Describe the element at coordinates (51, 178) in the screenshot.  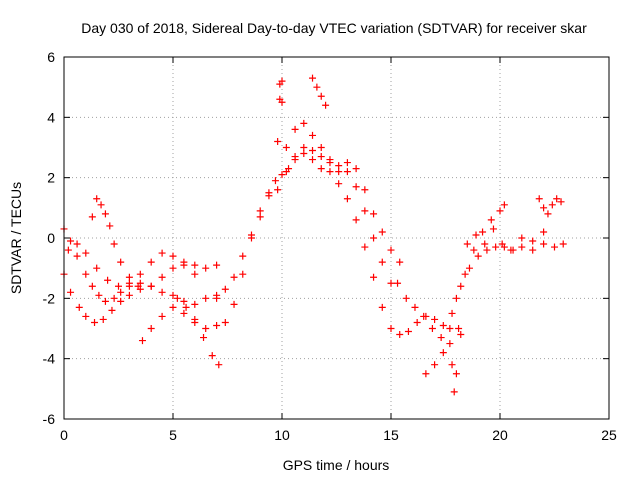
I see `y-tick-label: 2` at that location.